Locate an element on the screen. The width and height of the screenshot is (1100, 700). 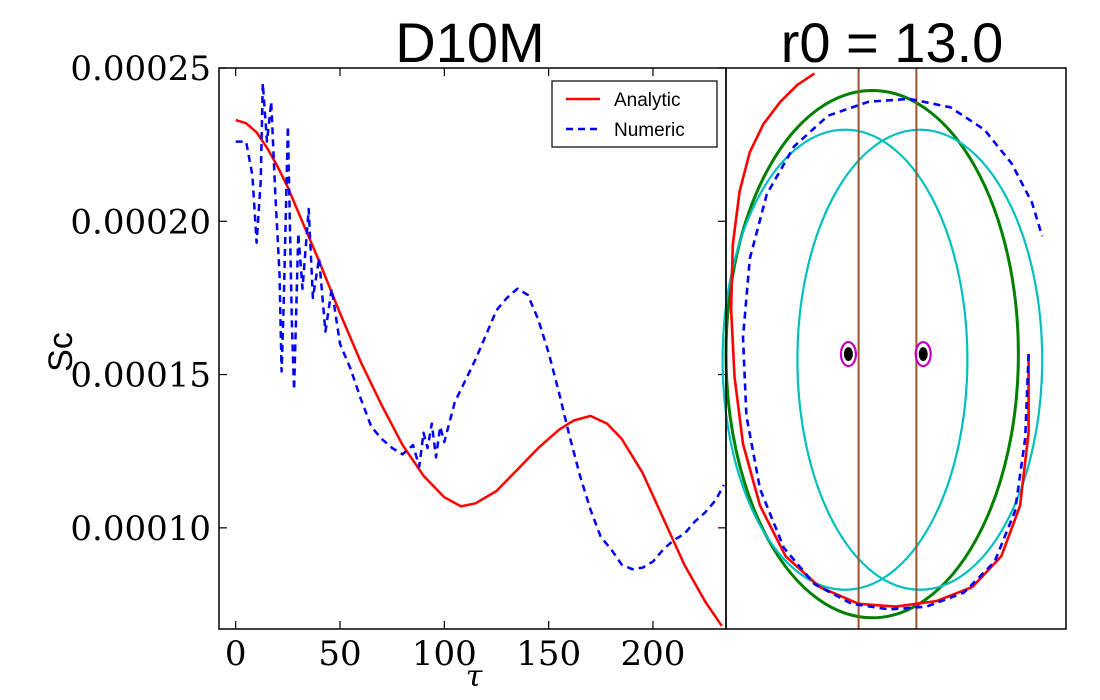
left-chart-title: D10M is located at coordinates (469, 42).